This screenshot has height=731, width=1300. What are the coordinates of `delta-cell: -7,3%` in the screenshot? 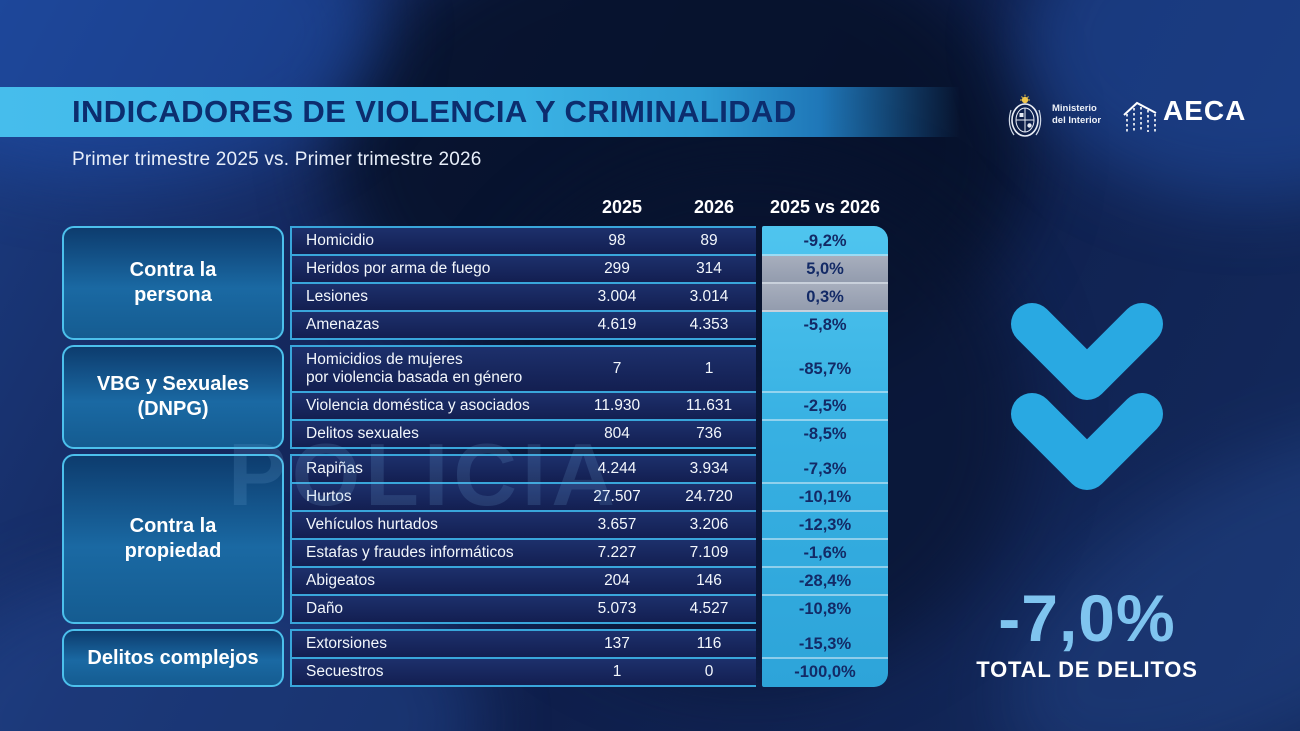 It's located at (825, 470).